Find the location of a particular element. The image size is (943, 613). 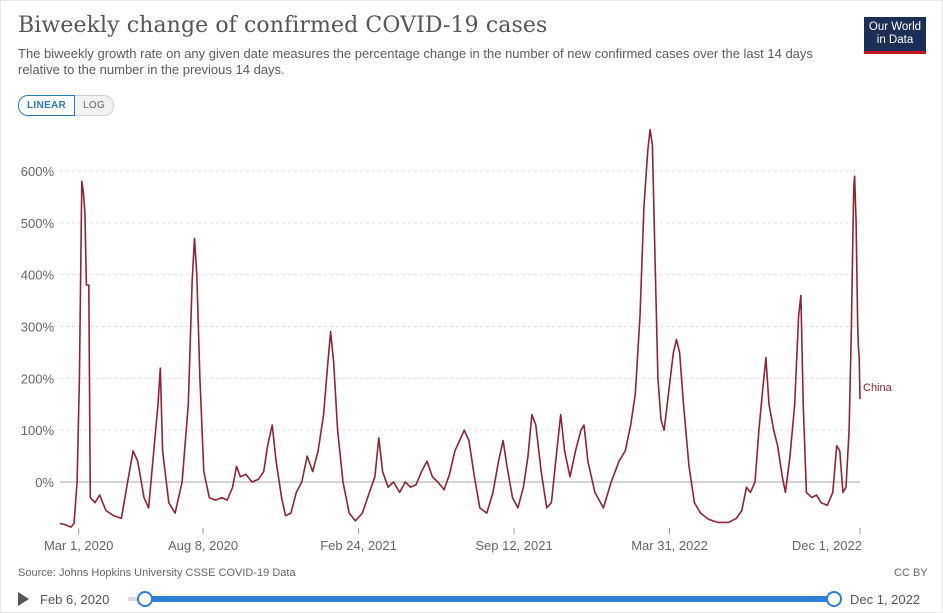

timeline-end-label: Dec 1, 2022 is located at coordinates (885, 599).